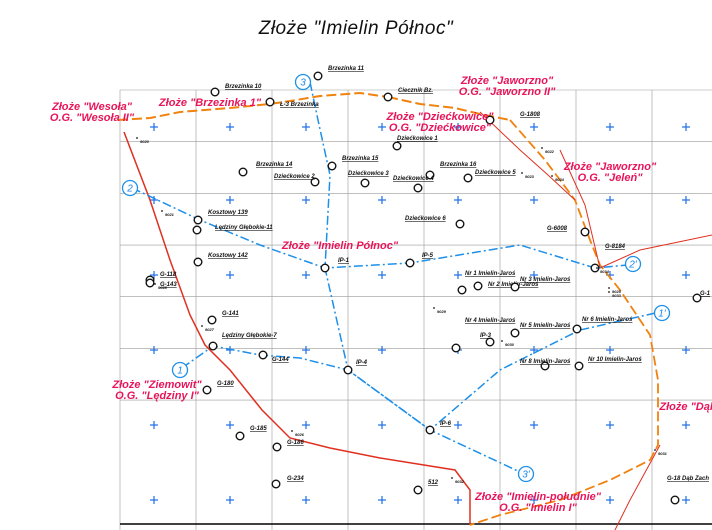 The width and height of the screenshot is (712, 530). I want to click on well: G-1, so click(701, 297).